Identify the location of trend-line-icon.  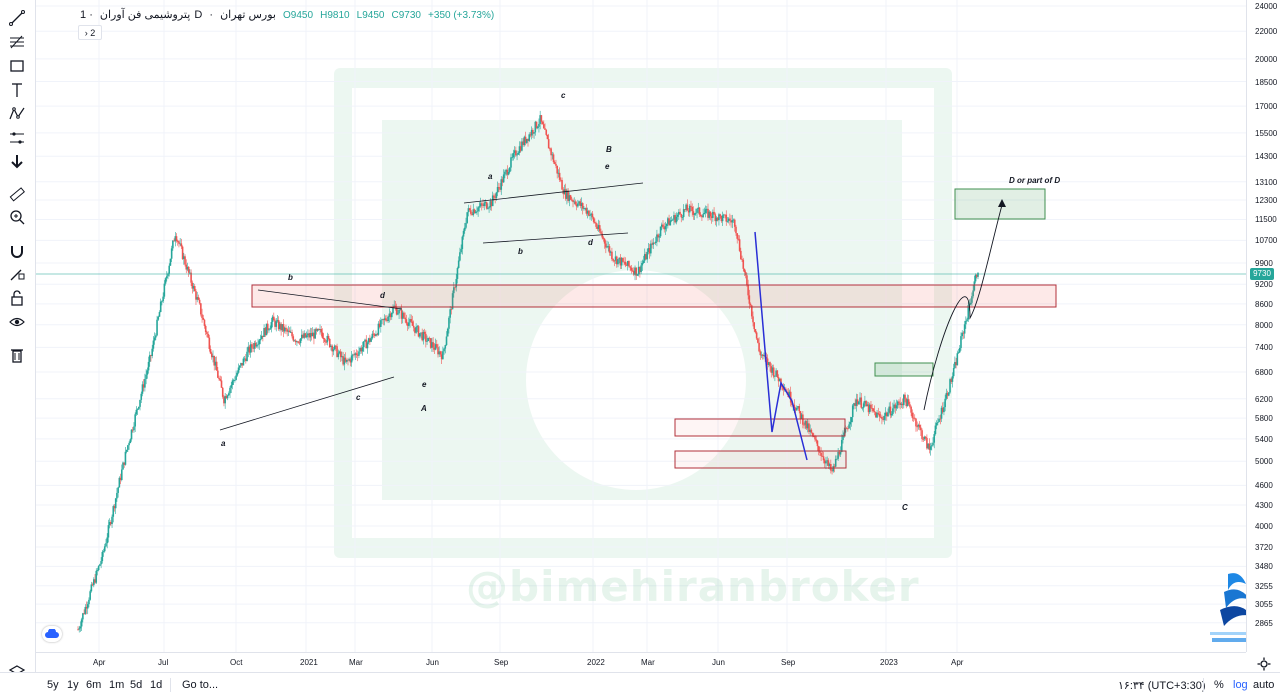
(17, 18).